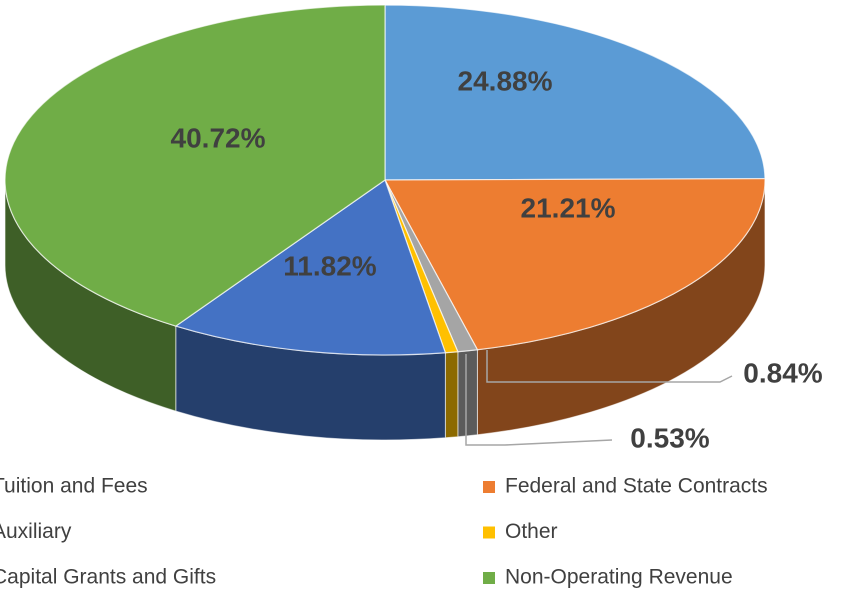  Describe the element at coordinates (636, 486) in the screenshot. I see `legend-label: Federal and State Contracts` at that location.